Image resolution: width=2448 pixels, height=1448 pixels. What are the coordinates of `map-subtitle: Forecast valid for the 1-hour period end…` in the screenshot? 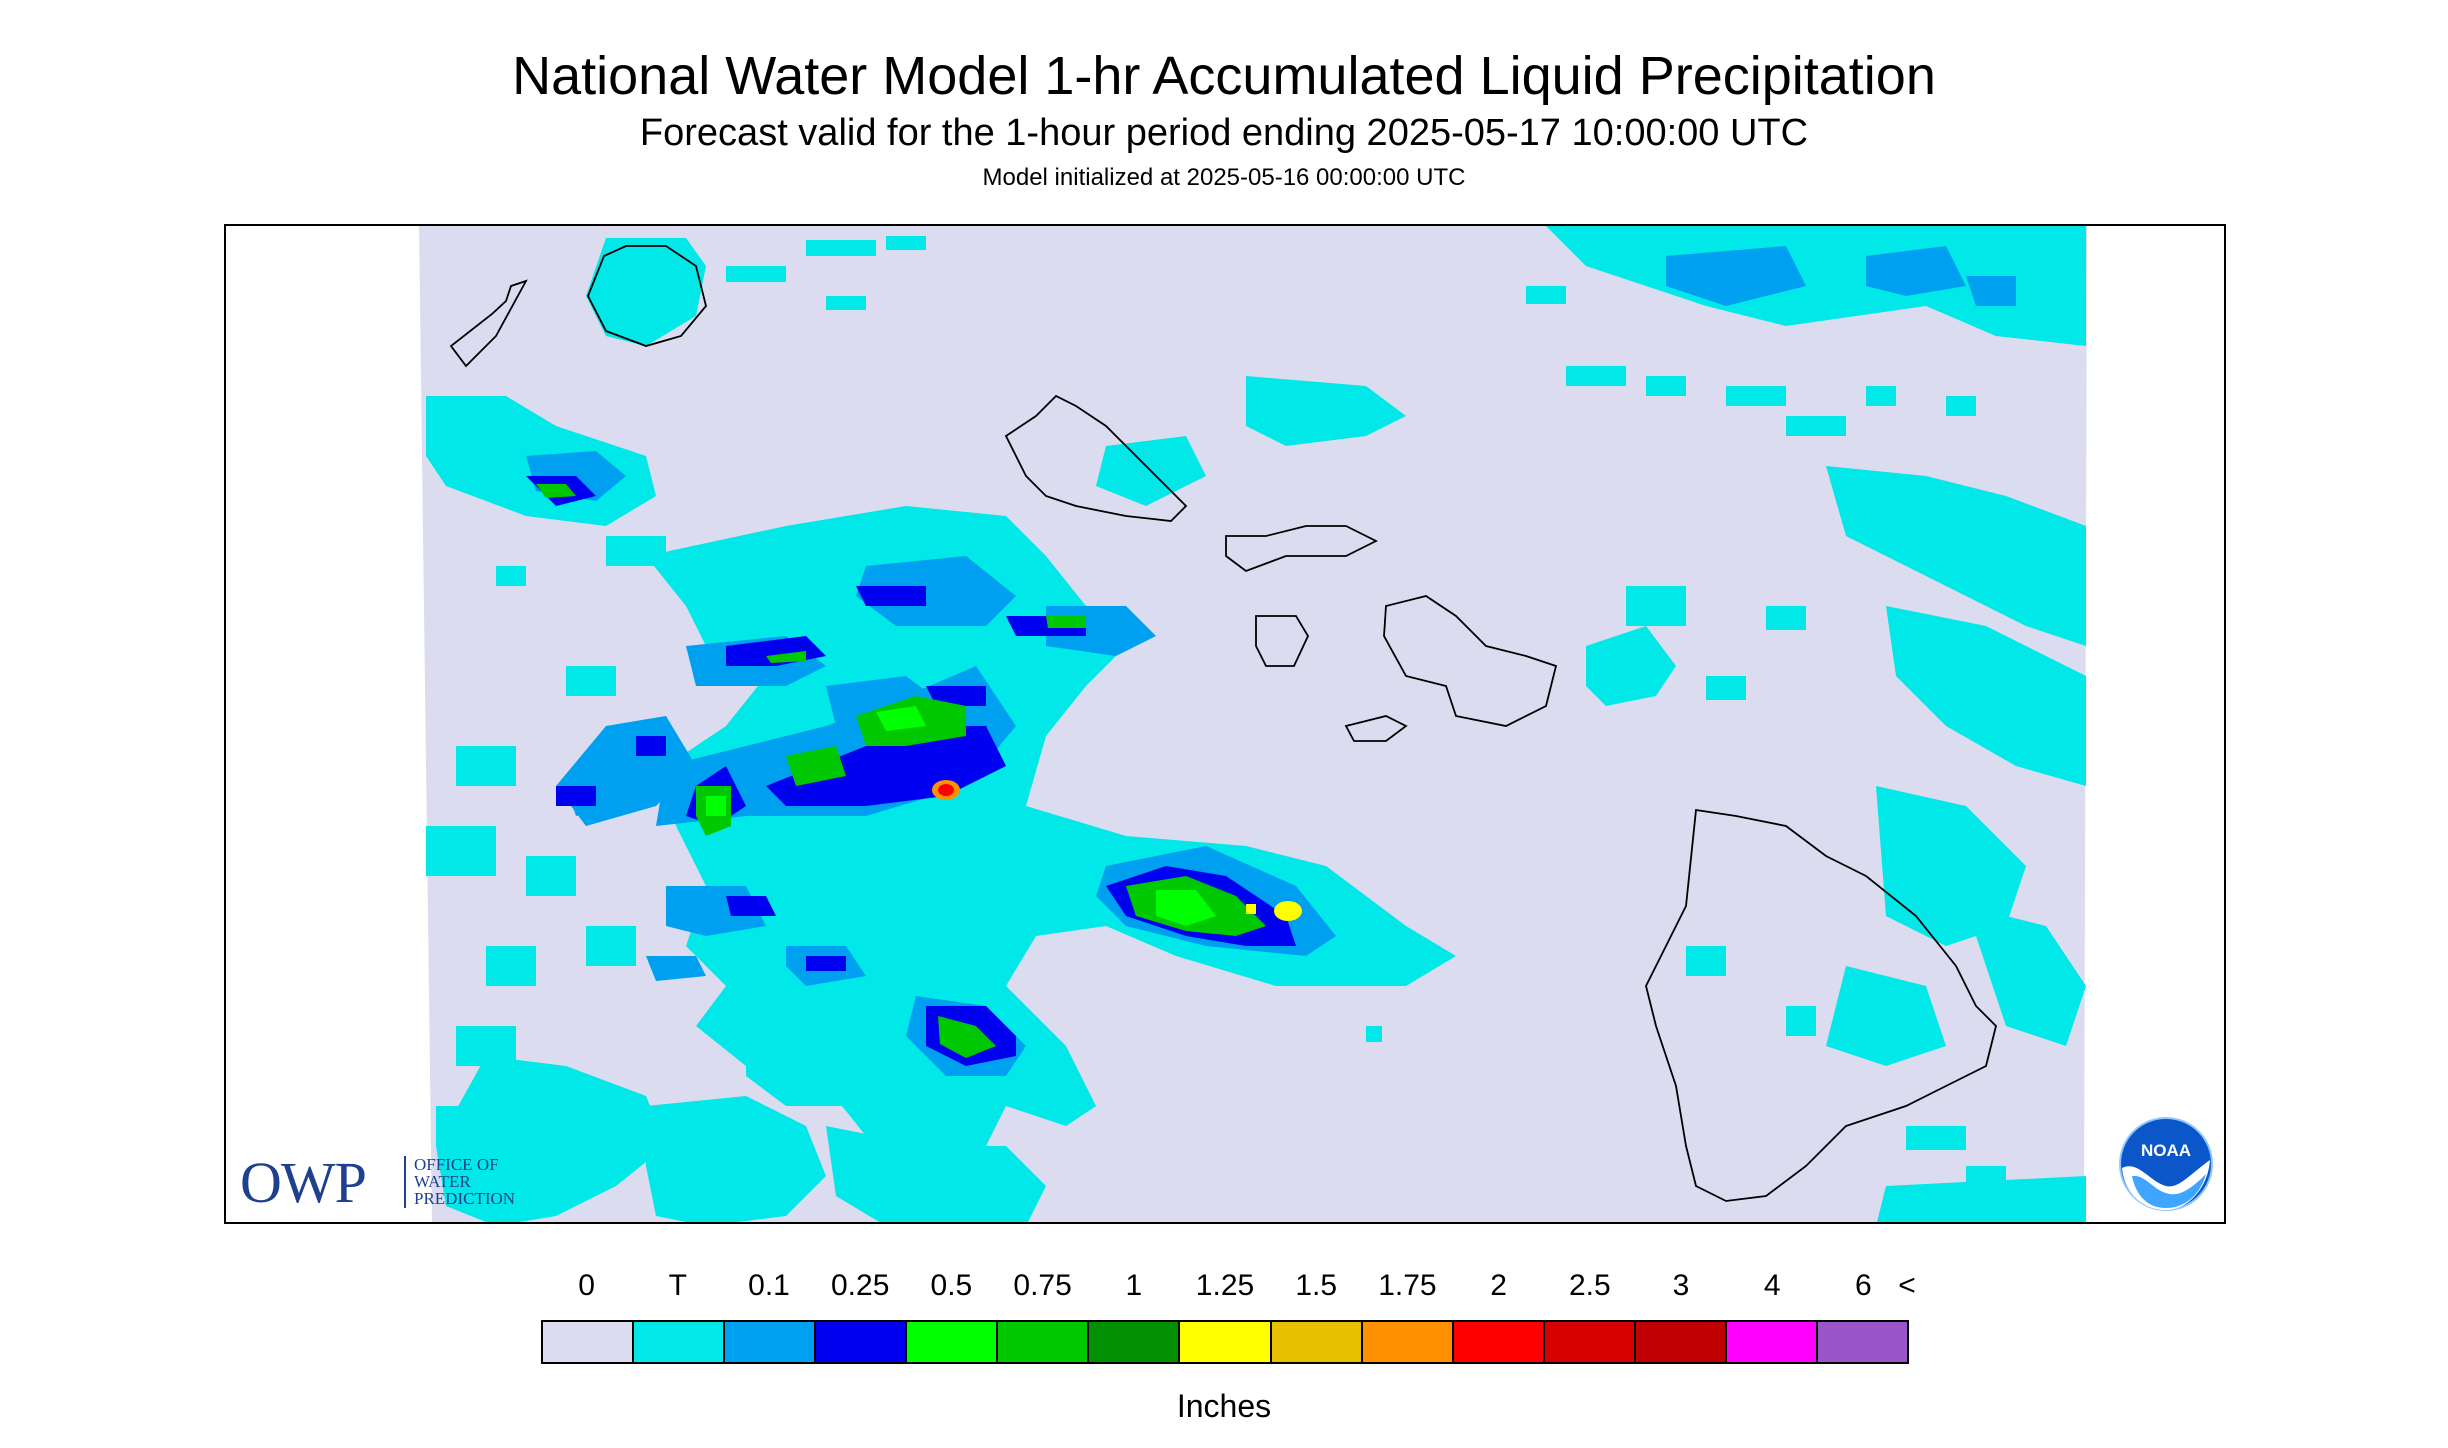 It's located at (1224, 133).